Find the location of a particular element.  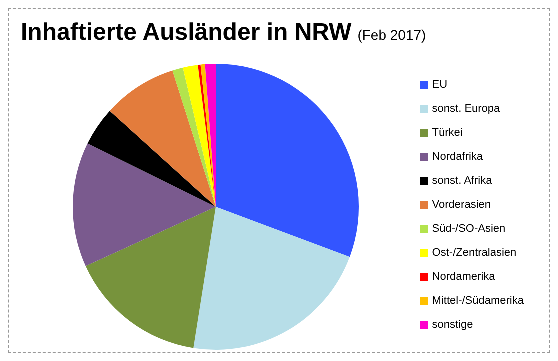

legend-label: Süd-/SO-Asien is located at coordinates (469, 229).